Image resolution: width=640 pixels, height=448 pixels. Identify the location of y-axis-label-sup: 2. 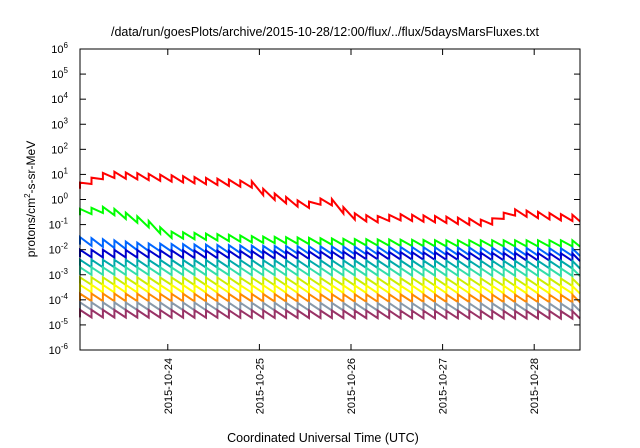
(27, 195).